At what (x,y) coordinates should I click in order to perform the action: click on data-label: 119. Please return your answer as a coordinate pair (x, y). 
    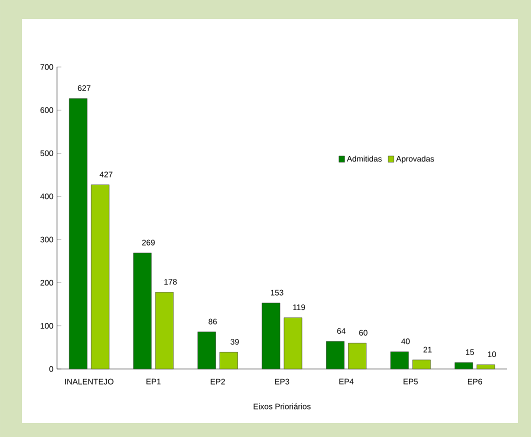
    Looking at the image, I should click on (299, 307).